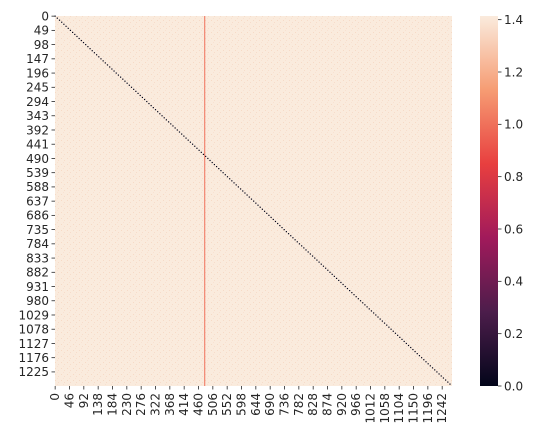 The height and width of the screenshot is (441, 537). Describe the element at coordinates (489, 201) in the screenshot. I see `colorbar-gradient` at that location.